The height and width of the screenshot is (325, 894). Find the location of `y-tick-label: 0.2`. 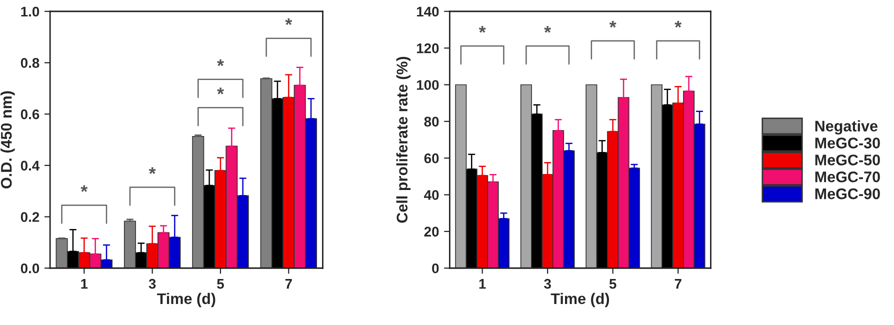

y-tick-label: 0.2 is located at coordinates (30, 217).